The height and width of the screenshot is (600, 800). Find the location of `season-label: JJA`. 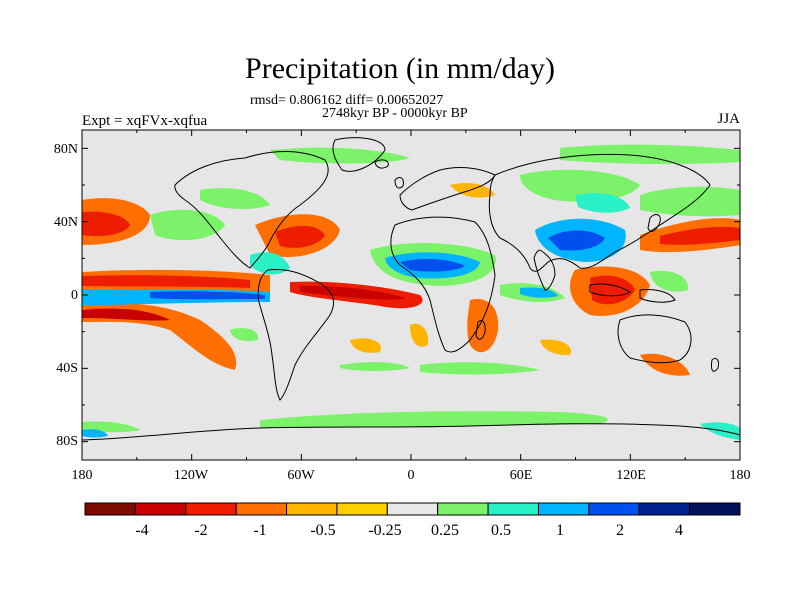

season-label: JJA is located at coordinates (728, 119).